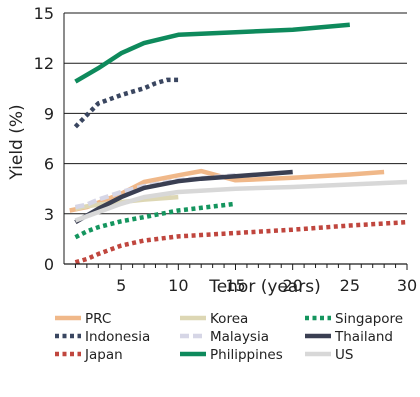 Image resolution: width=420 pixels, height=397 pixels. What do you see at coordinates (17, 142) in the screenshot?
I see `y-axis-label: Yield (%)` at bounding box center [17, 142].